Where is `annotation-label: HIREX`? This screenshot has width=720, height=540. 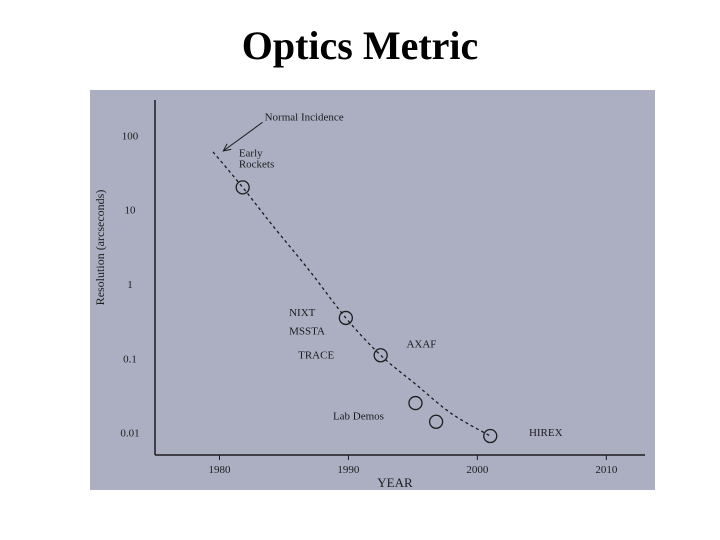 annotation-label: HIREX is located at coordinates (546, 433).